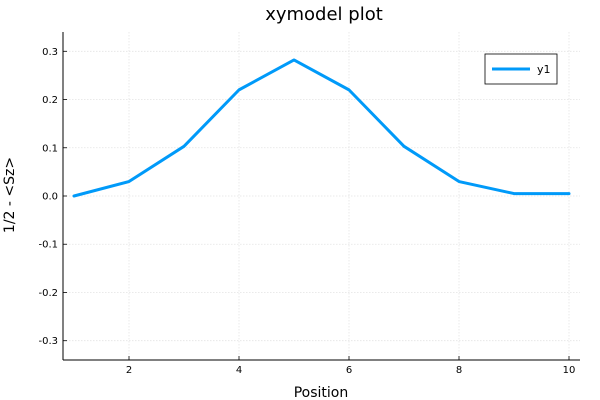  I want to click on chart-title: xymodel plot, so click(324, 14).